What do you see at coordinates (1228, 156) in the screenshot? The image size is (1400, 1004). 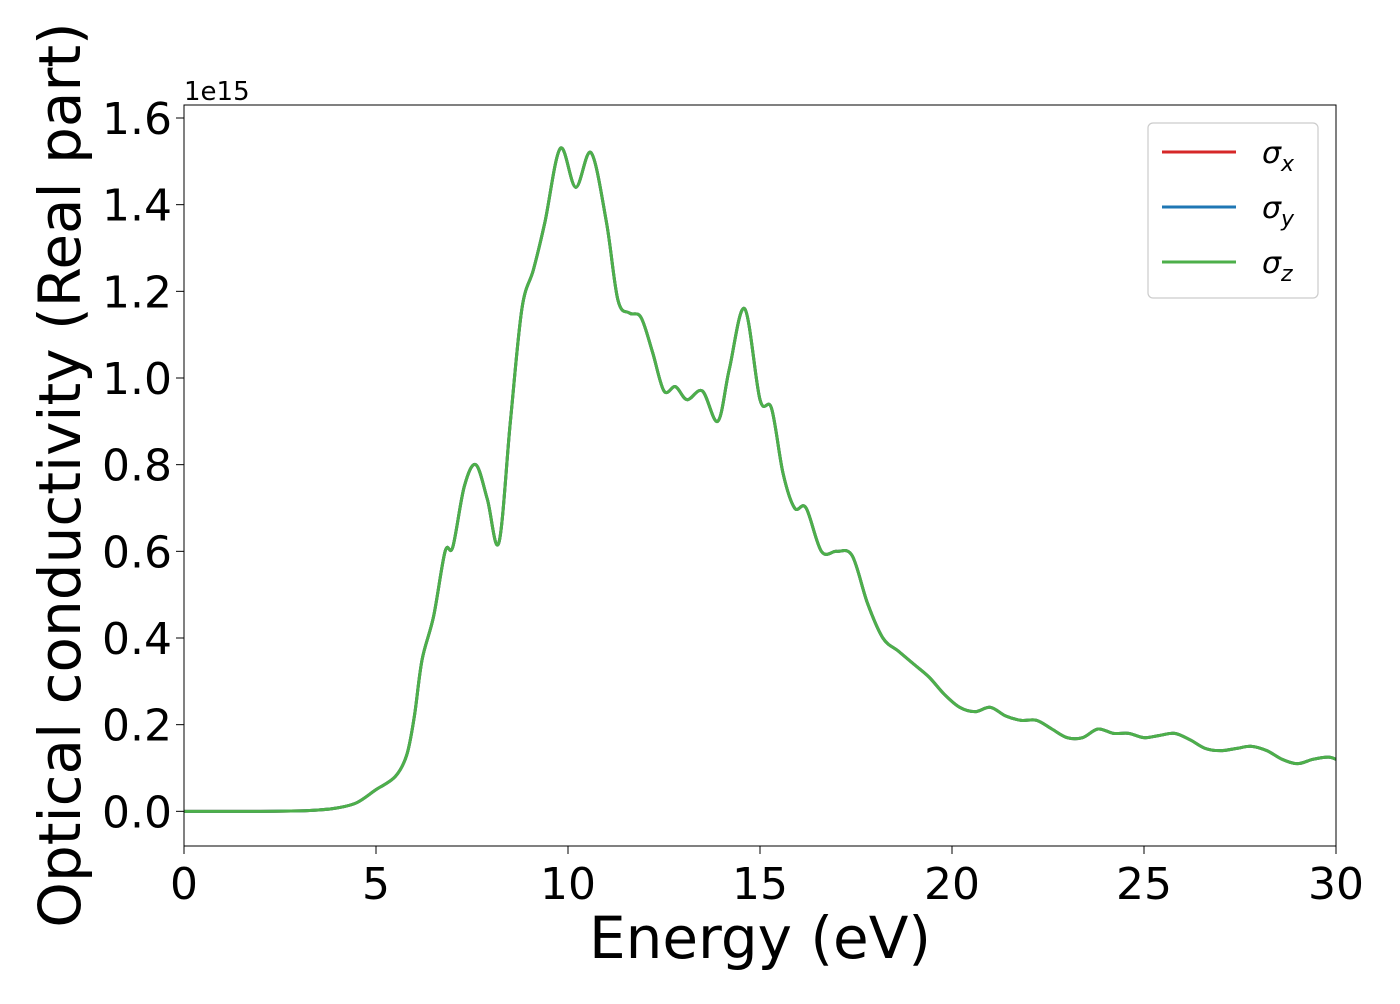 I see `legend-item: σx` at bounding box center [1228, 156].